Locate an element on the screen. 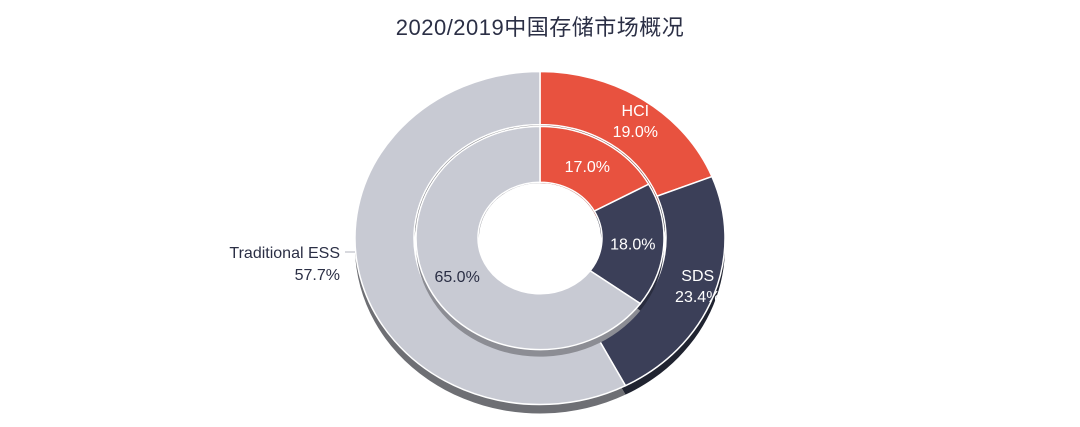 This screenshot has width=1080, height=427. inner-slice-traditional-ess is located at coordinates (528, 238).